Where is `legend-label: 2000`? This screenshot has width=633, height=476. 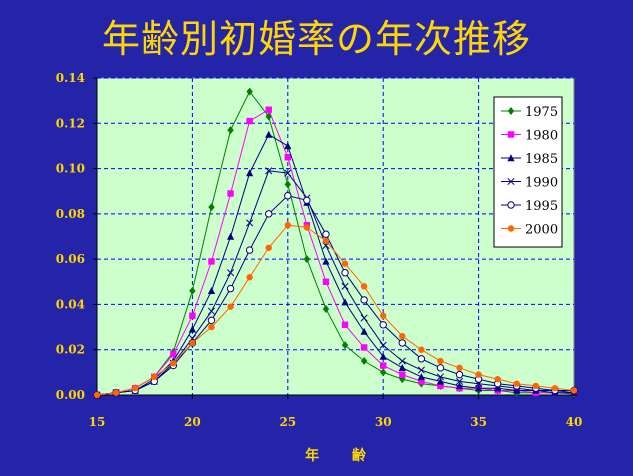 legend-label: 2000 is located at coordinates (541, 230).